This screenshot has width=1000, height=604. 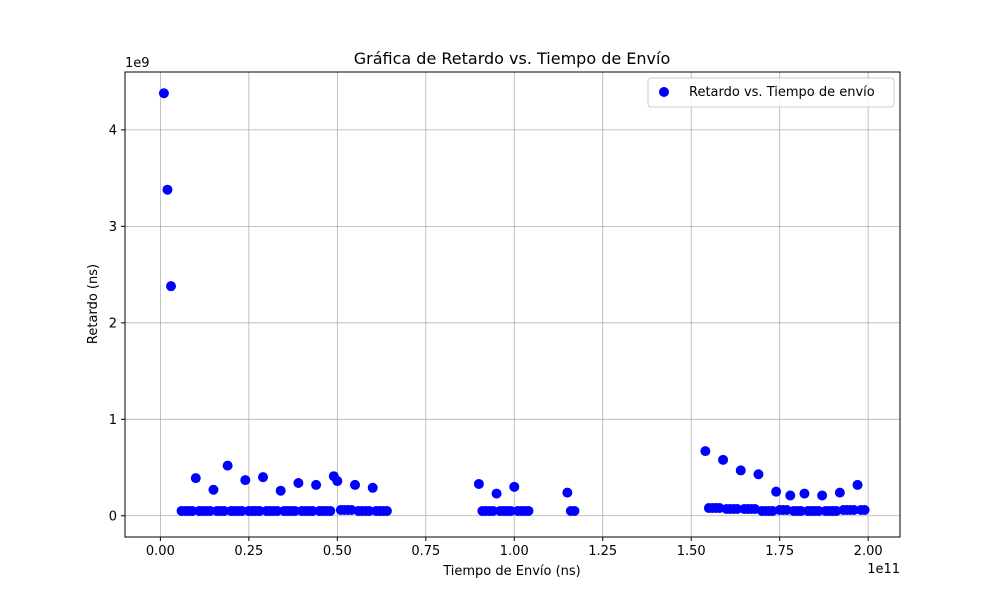 I want to click on y-axis-label: Retardo (ns), so click(x=93, y=304).